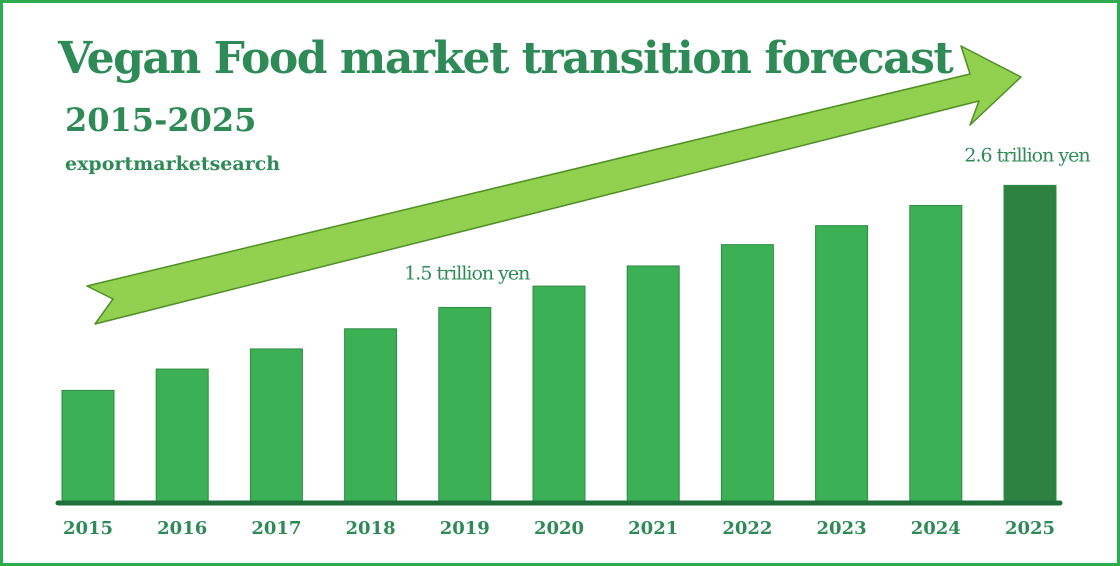 The height and width of the screenshot is (566, 1120). What do you see at coordinates (1030, 344) in the screenshot?
I see `bar-2025` at bounding box center [1030, 344].